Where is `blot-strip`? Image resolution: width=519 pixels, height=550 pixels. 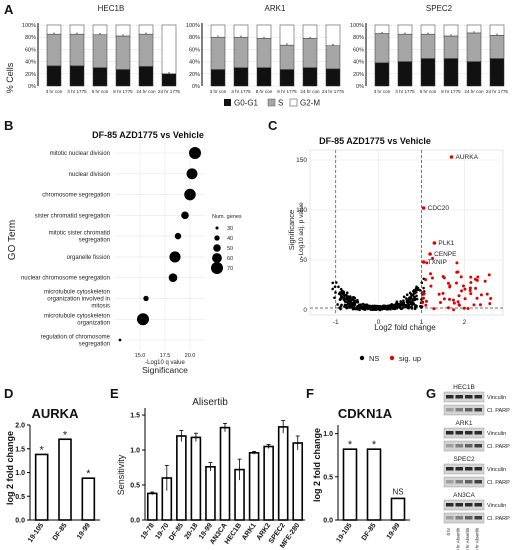 blot-strip is located at coordinates (464, 433).